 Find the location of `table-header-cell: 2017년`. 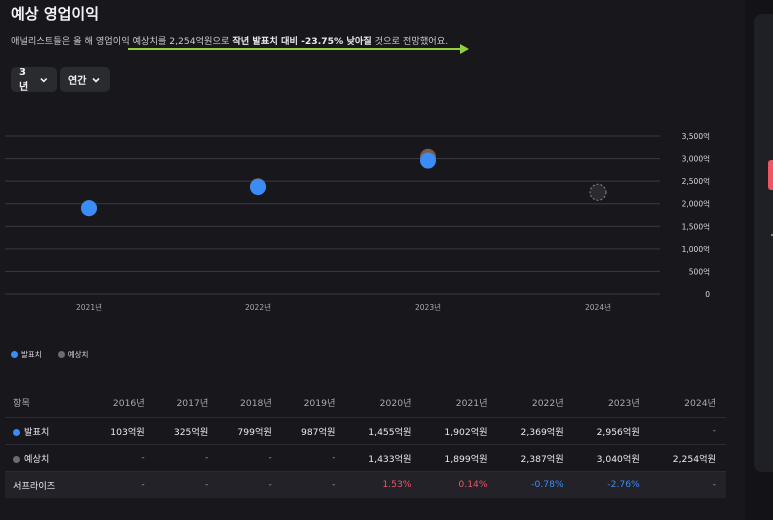

table-header-cell: 2017년 is located at coordinates (192, 404).